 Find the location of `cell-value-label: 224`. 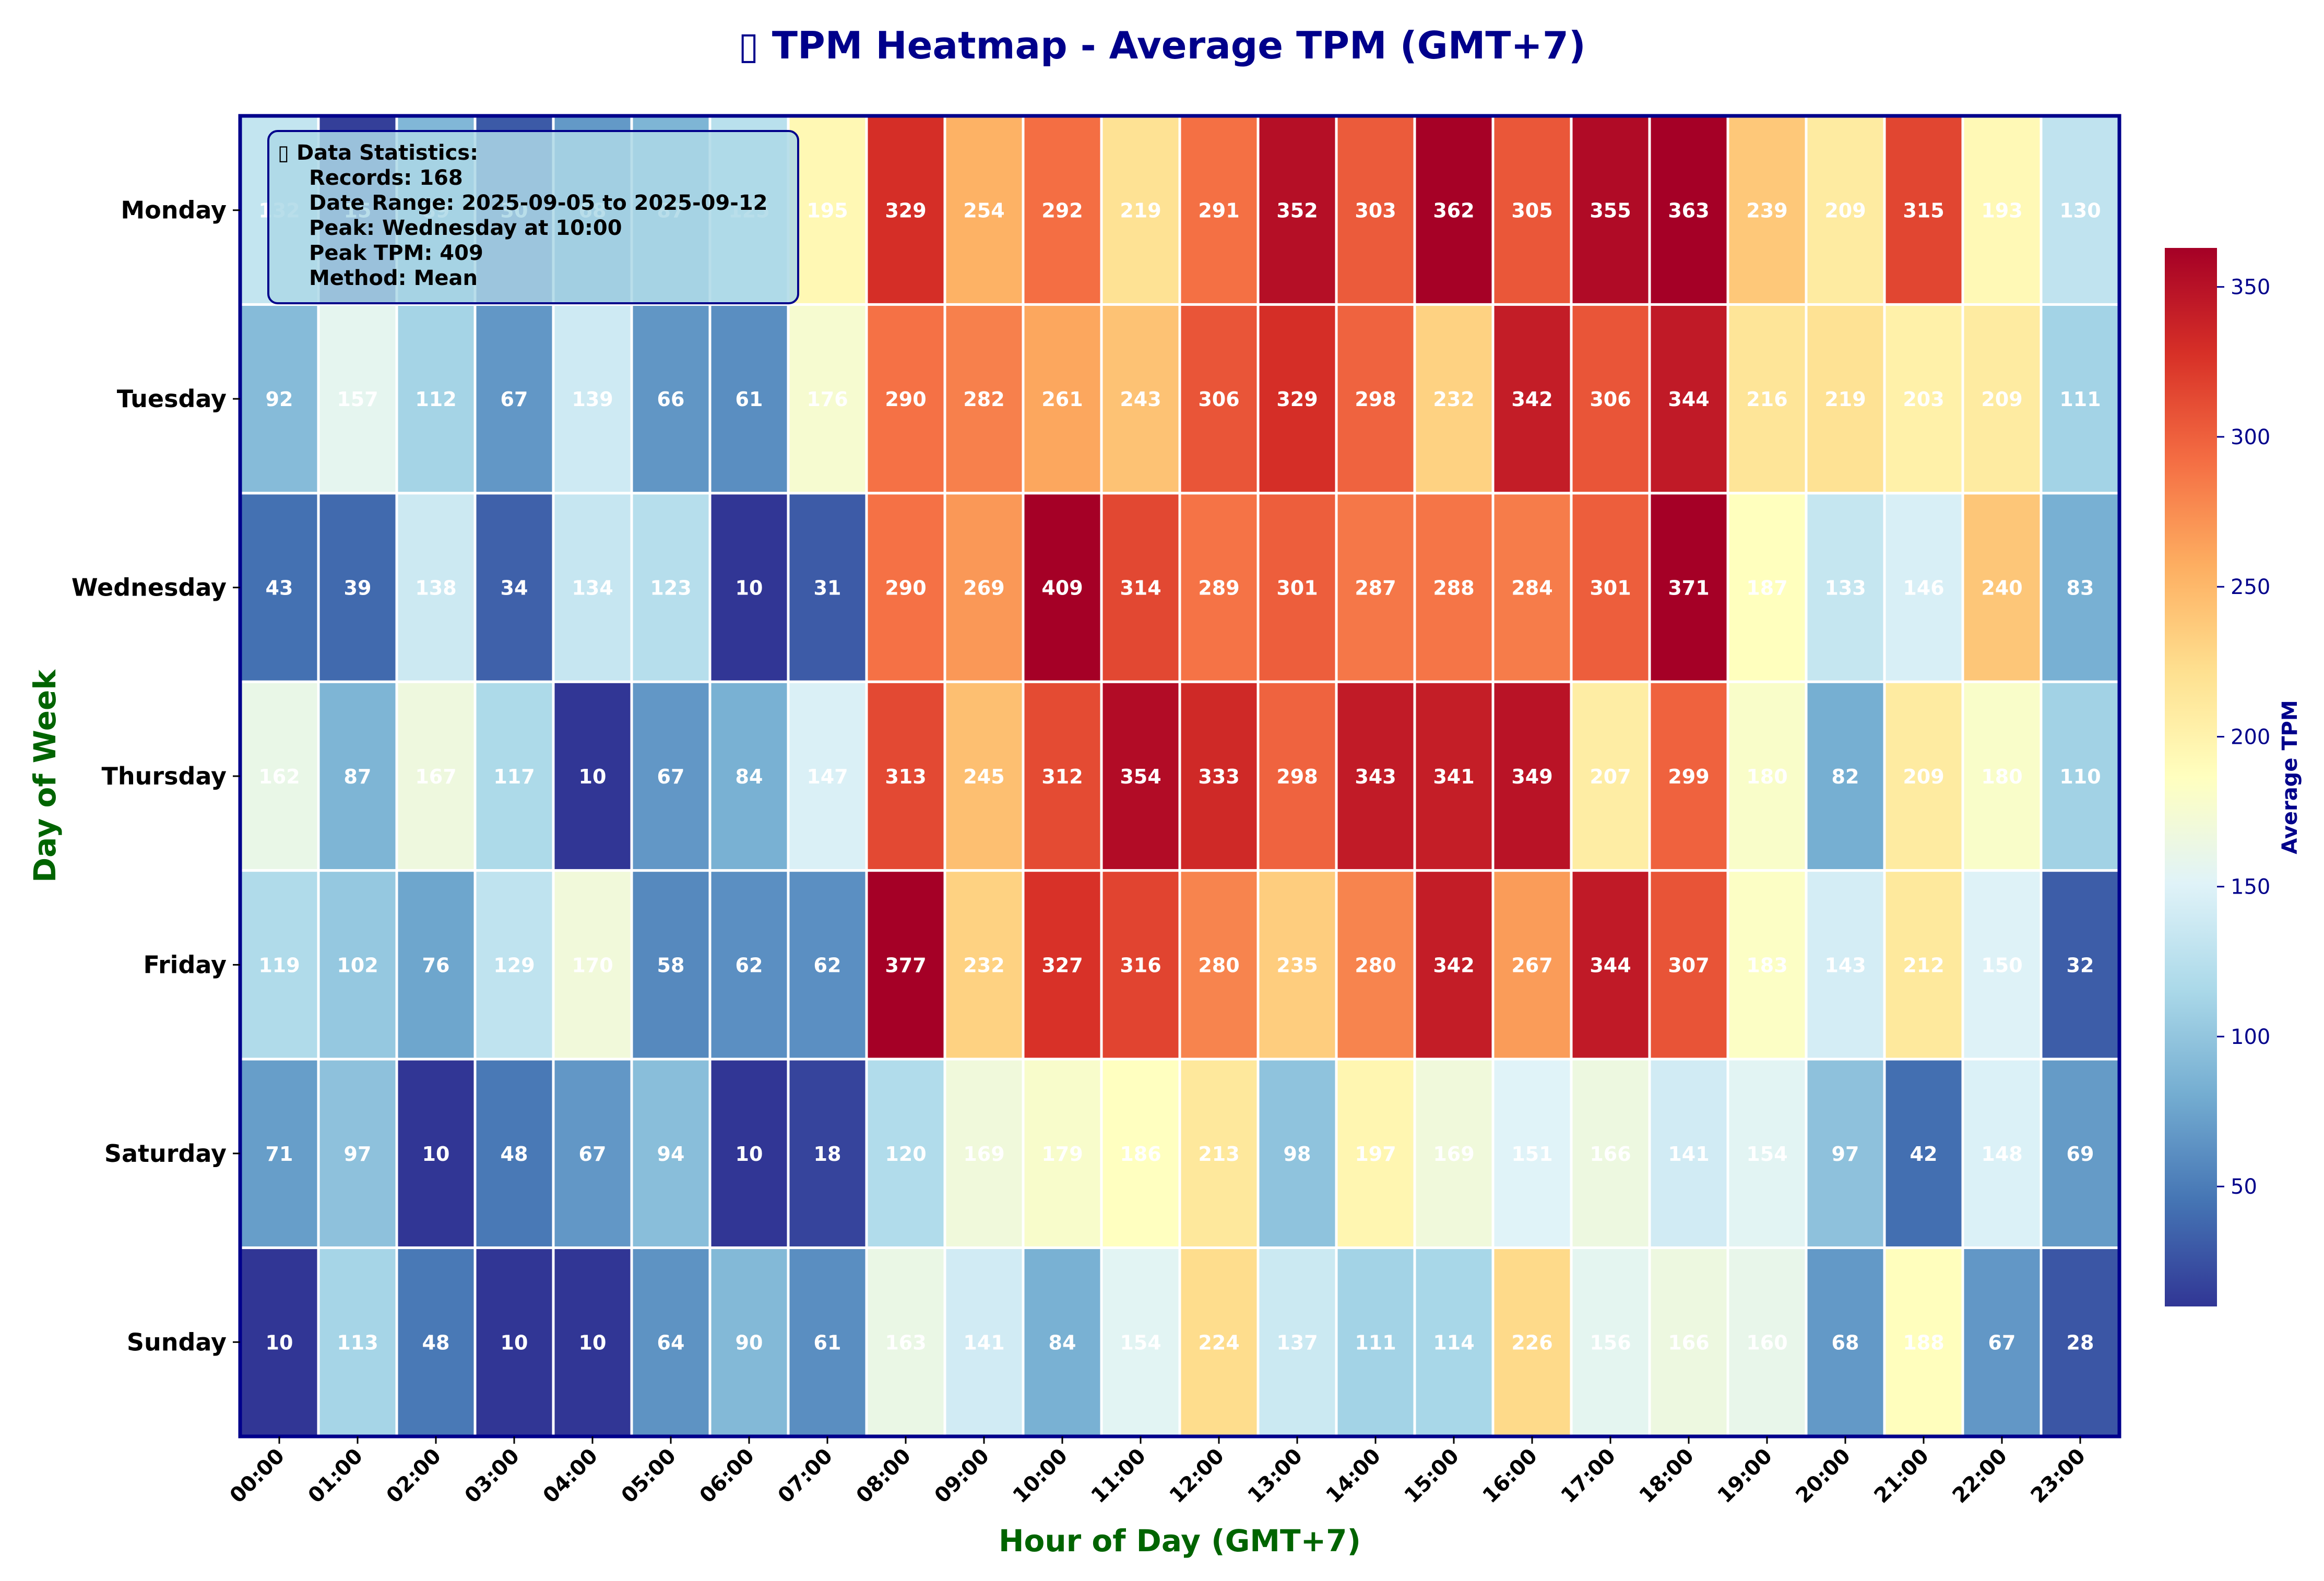

cell-value-label: 224 is located at coordinates (1218, 1342).